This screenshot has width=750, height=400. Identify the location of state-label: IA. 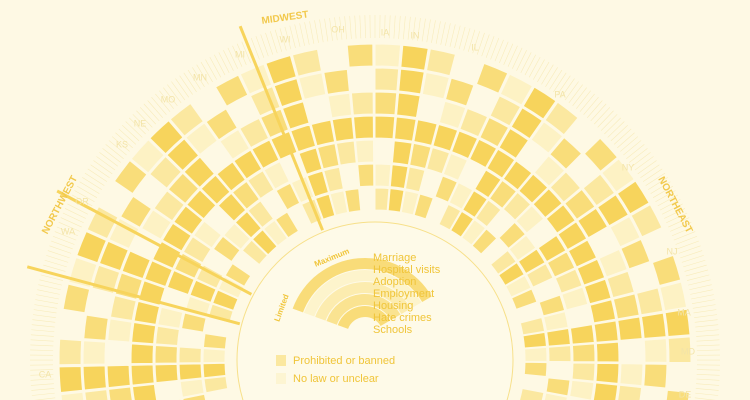
(385, 32).